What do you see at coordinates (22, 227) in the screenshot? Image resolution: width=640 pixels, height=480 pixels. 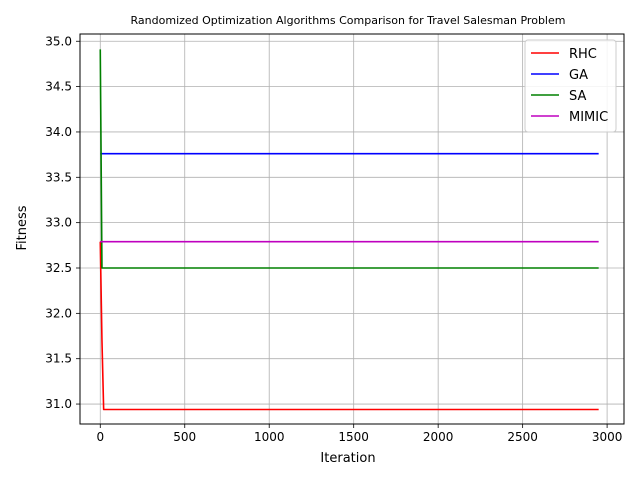 I see `y-axis-label: Fitness` at bounding box center [22, 227].